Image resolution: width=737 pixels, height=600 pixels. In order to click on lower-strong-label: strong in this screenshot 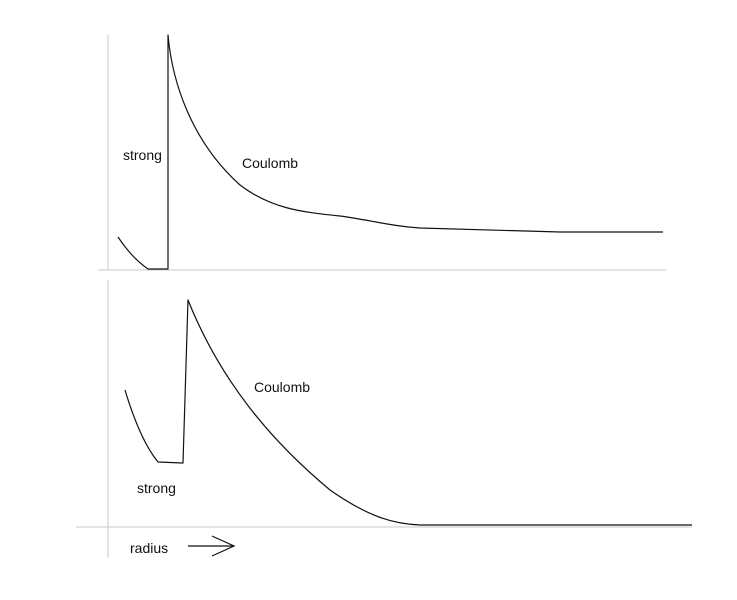, I will do `click(156, 488)`.